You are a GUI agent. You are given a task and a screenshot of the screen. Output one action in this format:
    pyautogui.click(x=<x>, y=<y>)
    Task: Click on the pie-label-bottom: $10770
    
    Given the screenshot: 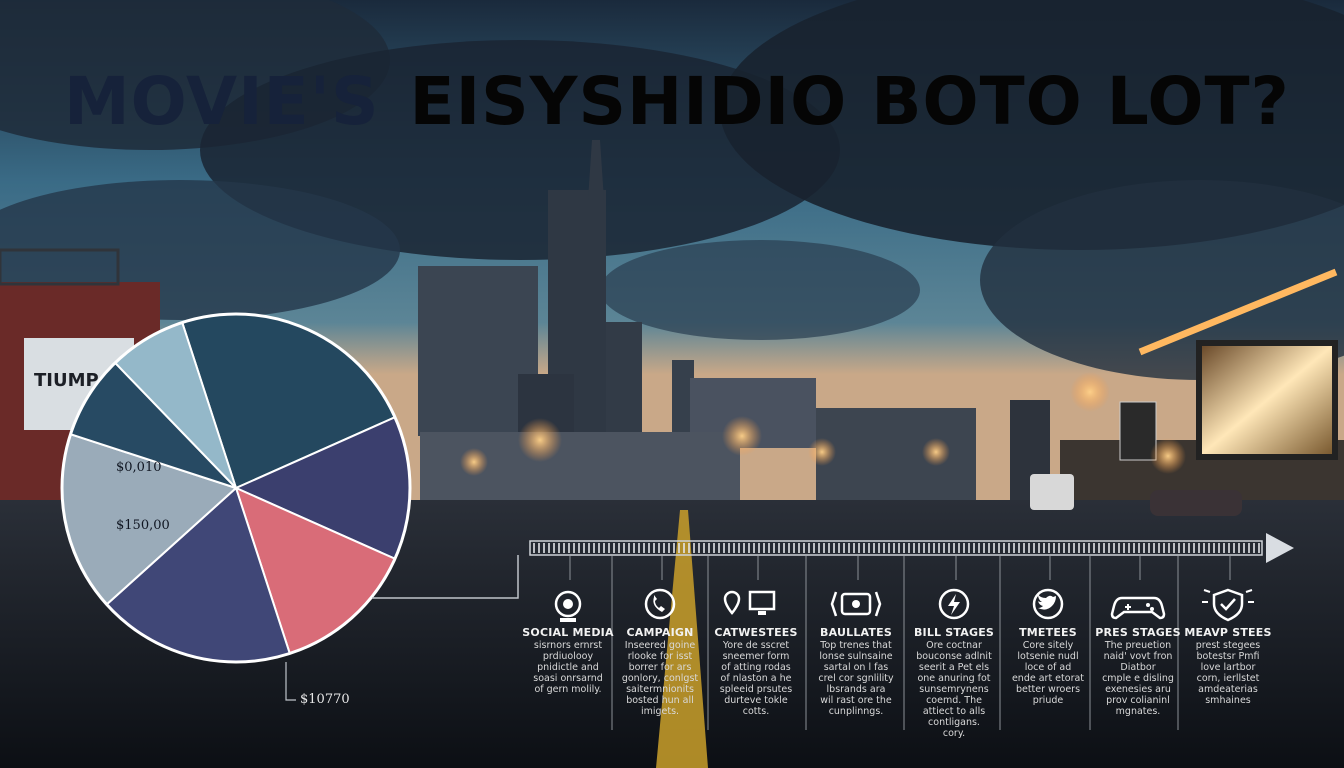 What is the action you would take?
    pyautogui.click(x=325, y=699)
    